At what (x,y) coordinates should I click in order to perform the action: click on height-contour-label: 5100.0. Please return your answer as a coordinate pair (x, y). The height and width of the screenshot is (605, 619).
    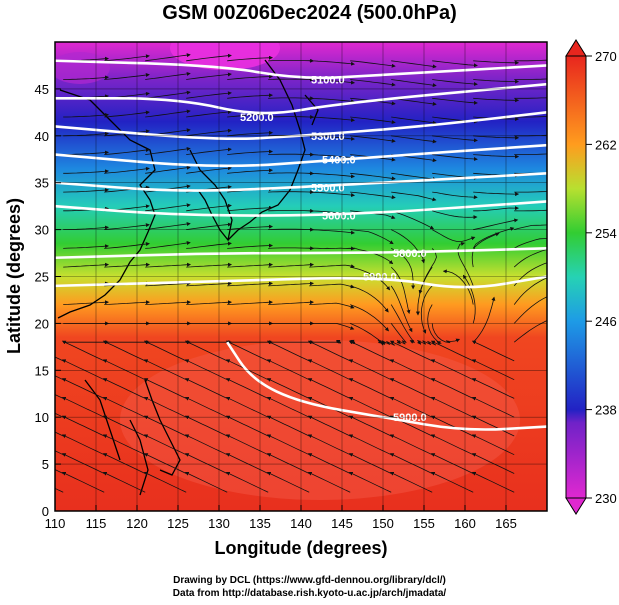
    Looking at the image, I should click on (328, 81).